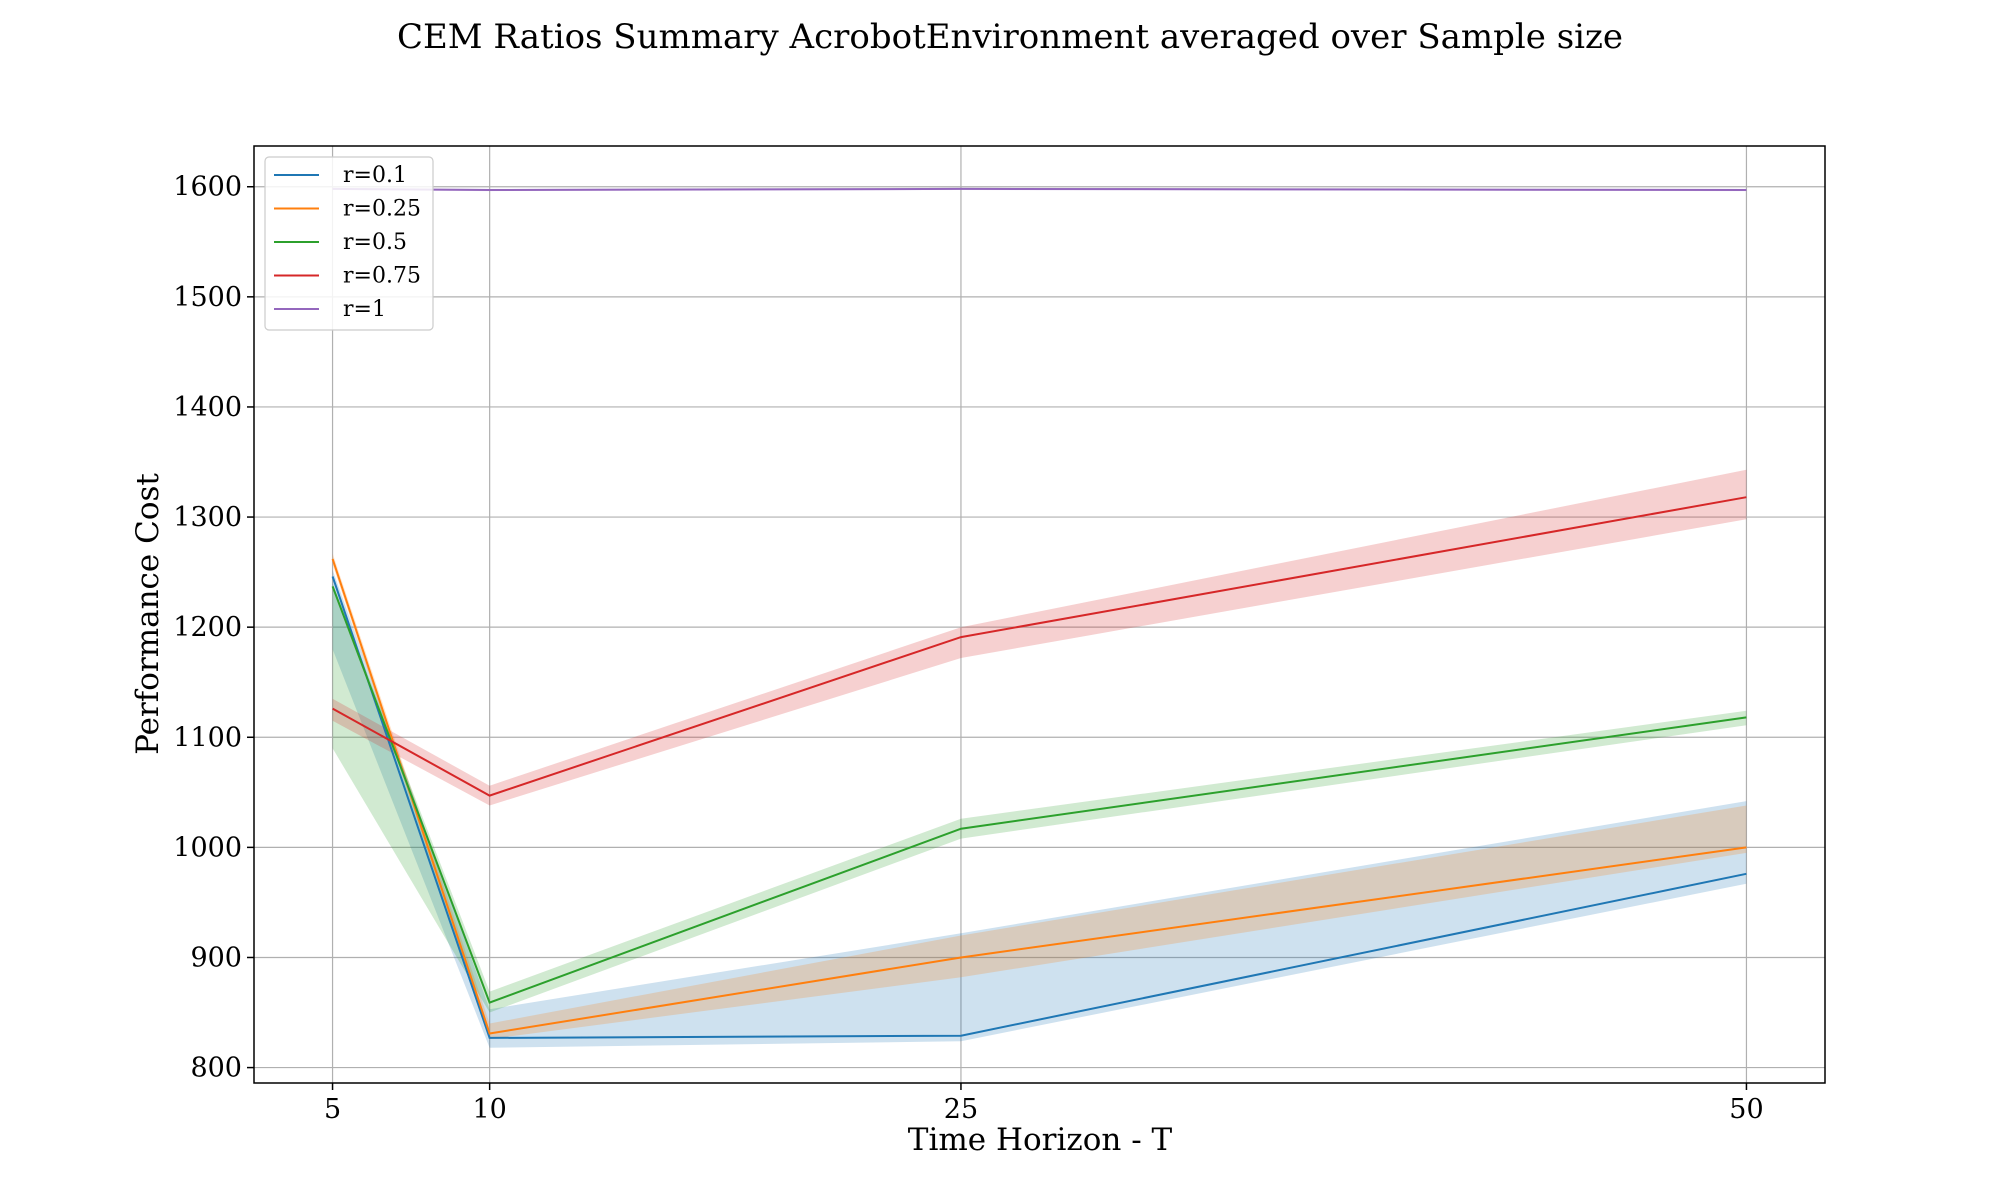  What do you see at coordinates (332, 1109) in the screenshot?
I see `x-tick-label: 5` at bounding box center [332, 1109].